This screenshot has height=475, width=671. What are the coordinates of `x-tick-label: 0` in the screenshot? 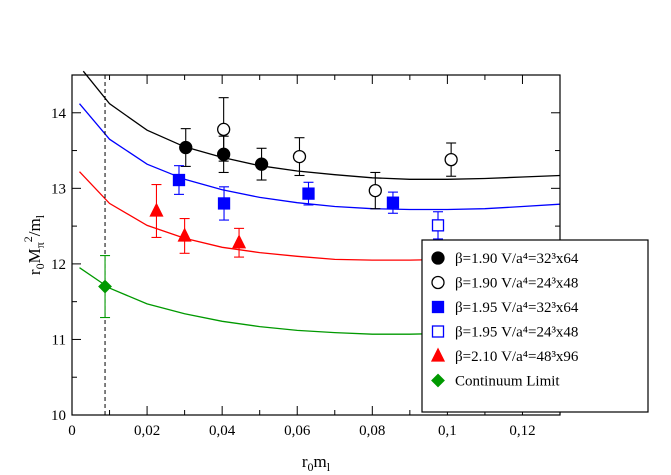 It's located at (72, 431).